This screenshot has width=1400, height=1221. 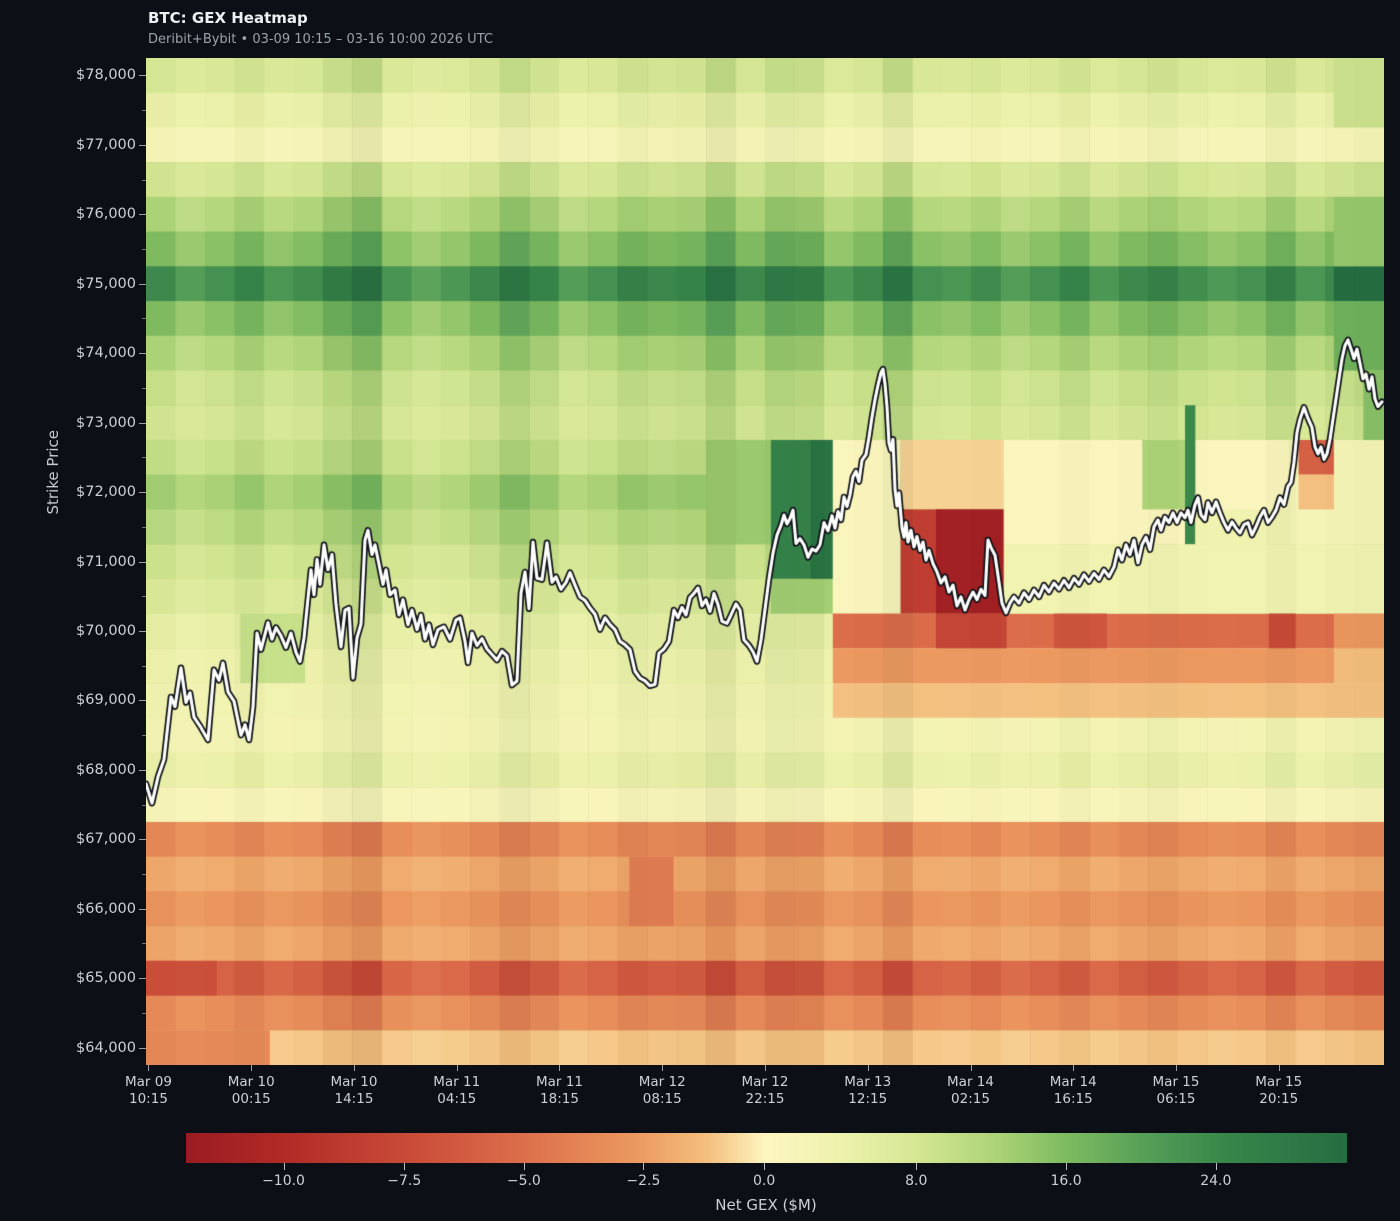 What do you see at coordinates (106, 144) in the screenshot?
I see `y-tick-label: $77,000` at bounding box center [106, 144].